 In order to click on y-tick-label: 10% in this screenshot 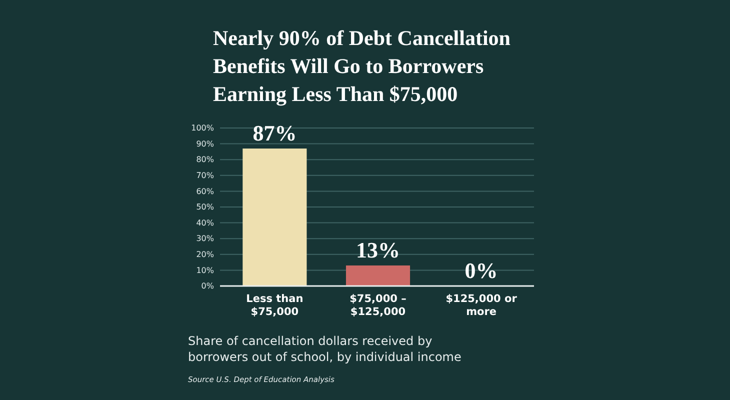, I will do `click(205, 270)`.